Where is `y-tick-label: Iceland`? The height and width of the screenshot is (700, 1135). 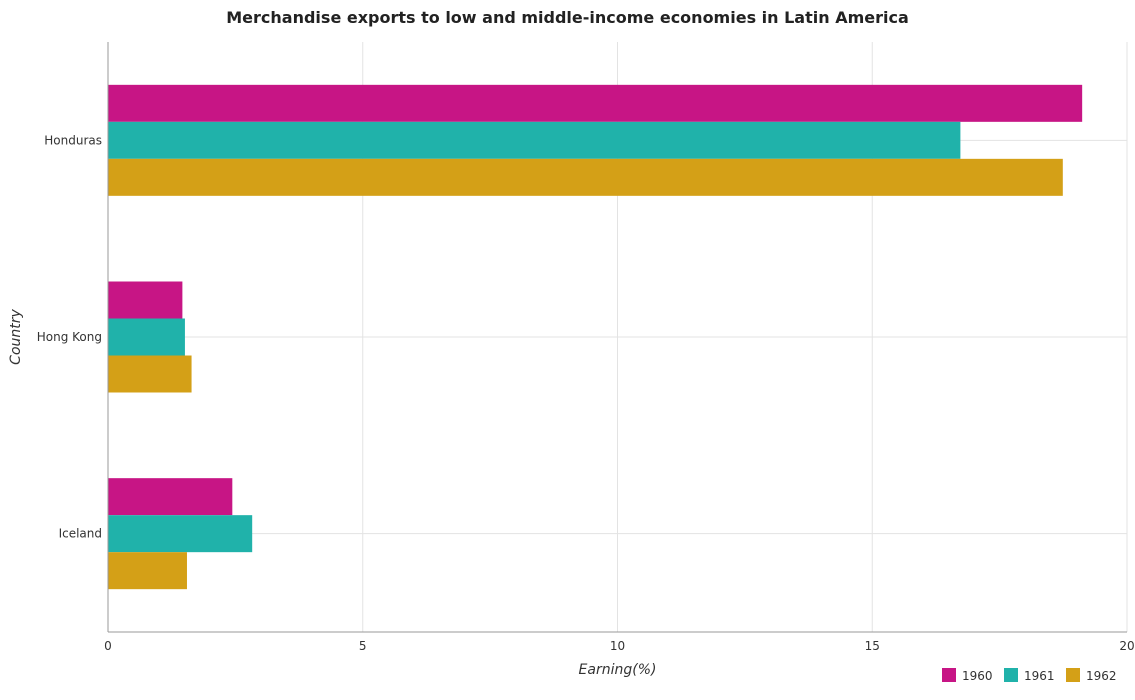 y-tick-label: Iceland is located at coordinates (80, 534).